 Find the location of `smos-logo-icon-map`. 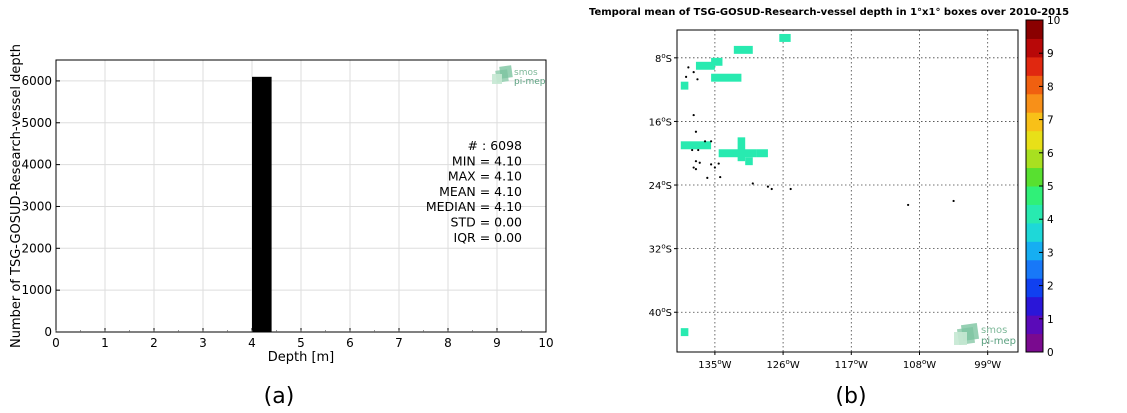

smos-logo-icon-map is located at coordinates (967, 334).